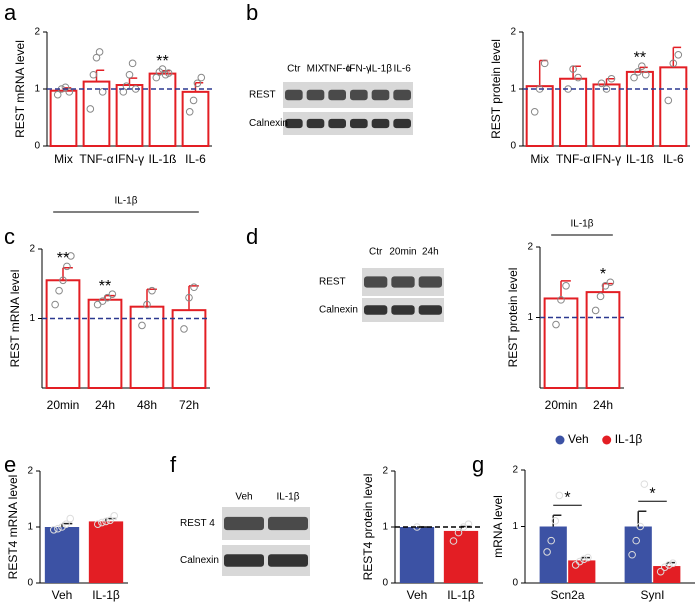 The width and height of the screenshot is (699, 602). Describe the element at coordinates (15, 319) in the screenshot. I see `y-axis-label: REST mRNA level` at that location.